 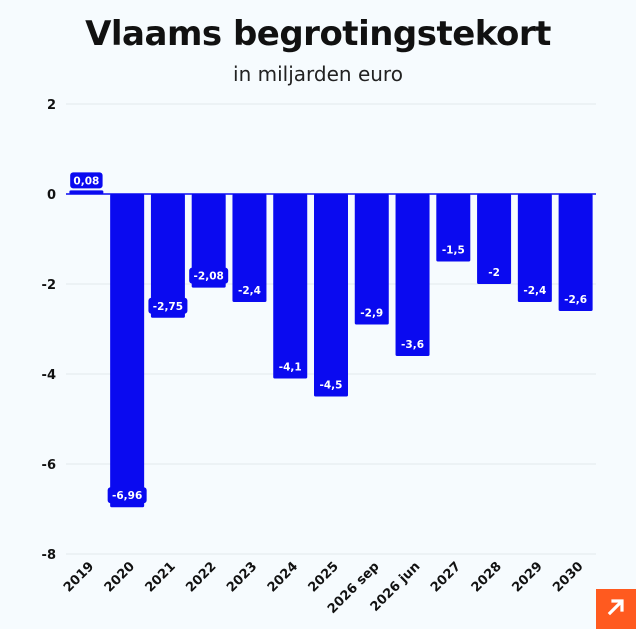 I want to click on y-tick-label: 0, so click(x=51, y=195).